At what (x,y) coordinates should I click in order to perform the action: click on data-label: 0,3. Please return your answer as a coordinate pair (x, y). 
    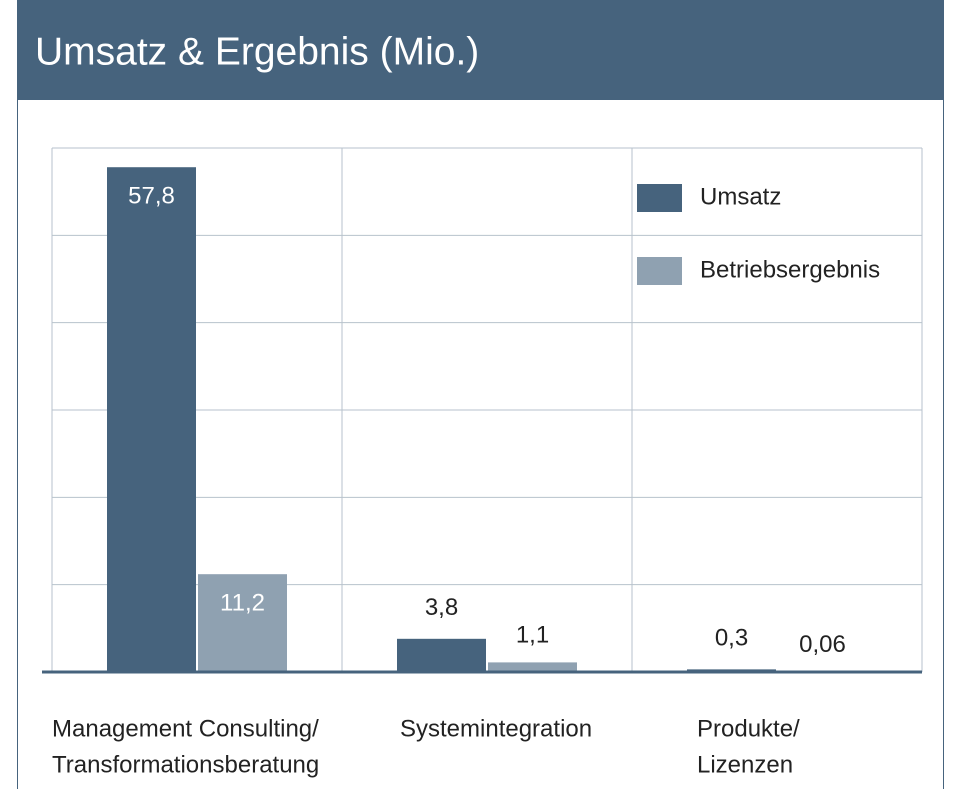
    Looking at the image, I should click on (731, 638).